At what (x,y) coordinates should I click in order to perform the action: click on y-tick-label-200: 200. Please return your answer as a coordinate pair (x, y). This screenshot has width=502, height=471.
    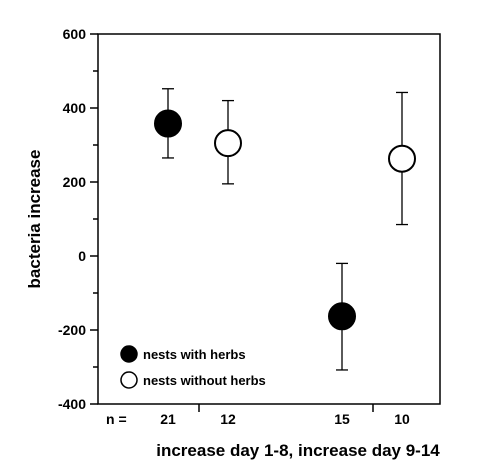
    Looking at the image, I should click on (75, 182).